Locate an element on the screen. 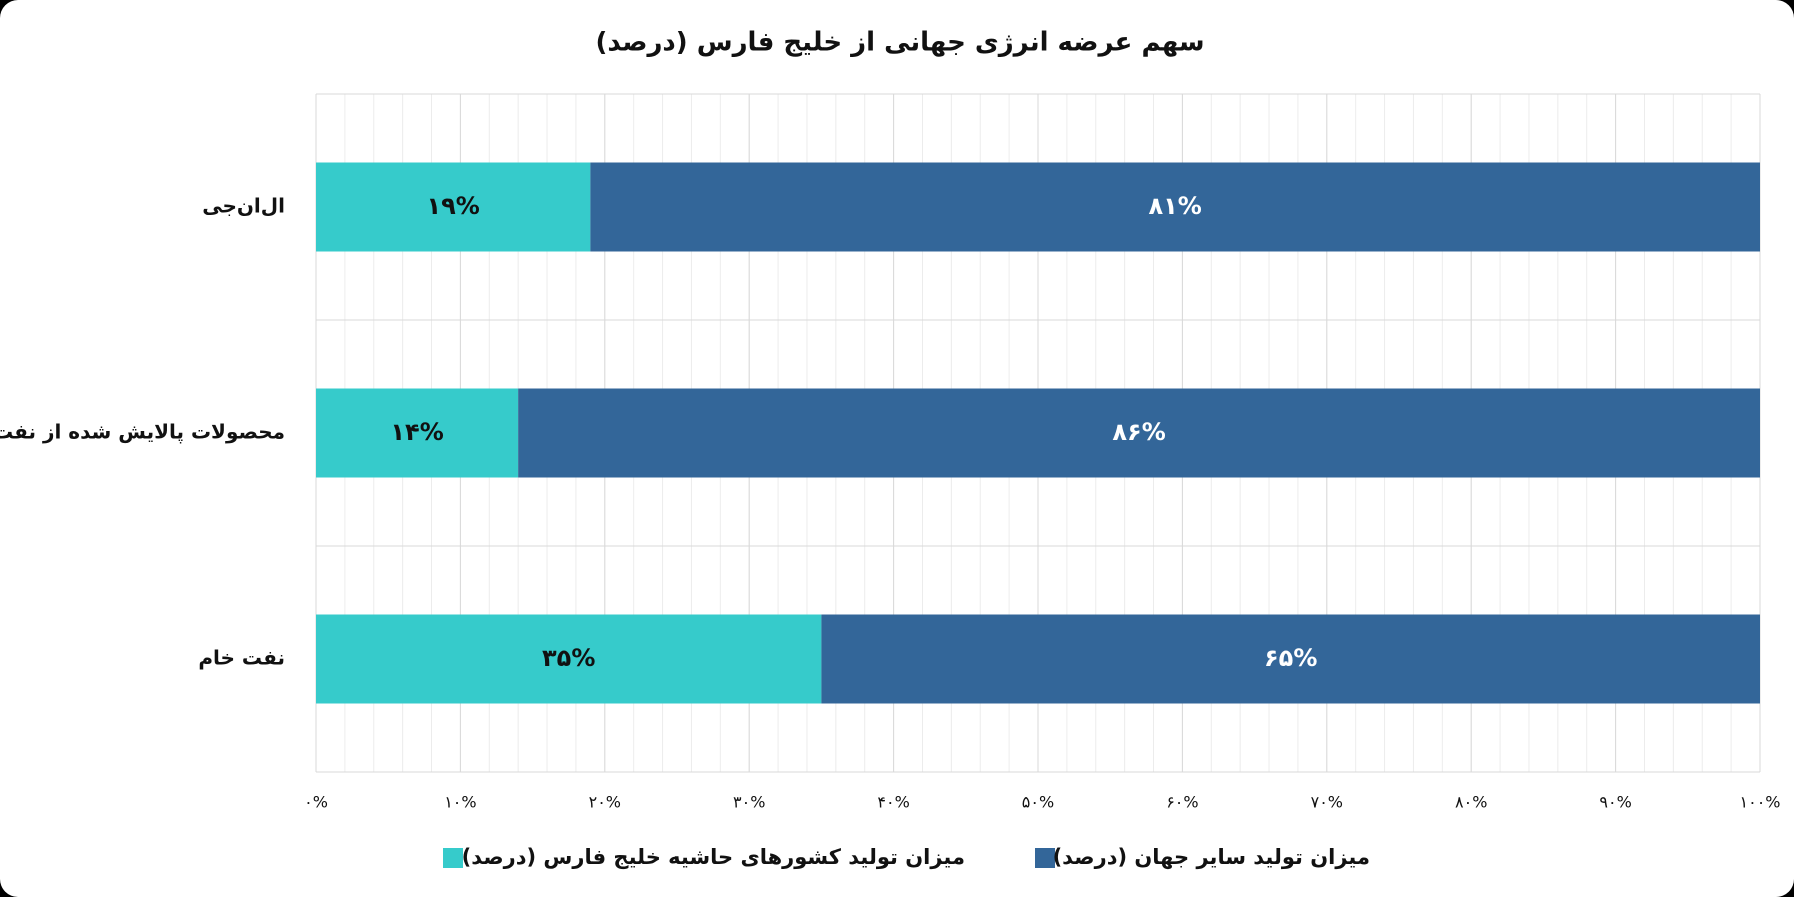 This screenshot has height=897, width=1794. y-tick-label: نفت خام is located at coordinates (241, 658).